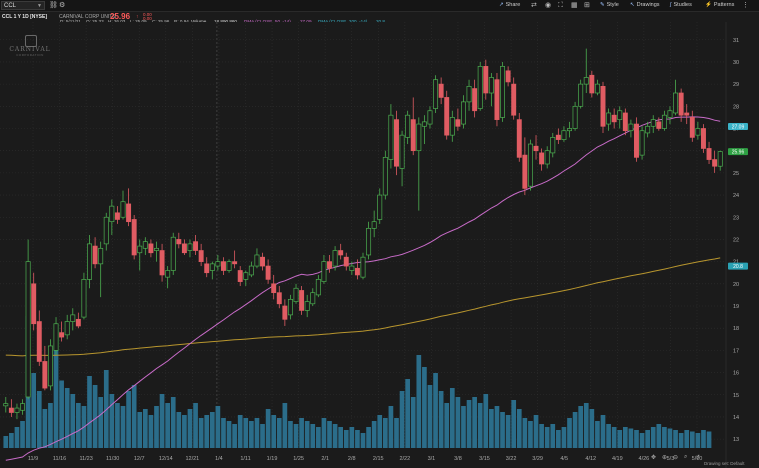 This screenshot has height=468, width=759. Describe the element at coordinates (738, 127) in the screenshot. I see `dma50-price-tag-bg` at that location.